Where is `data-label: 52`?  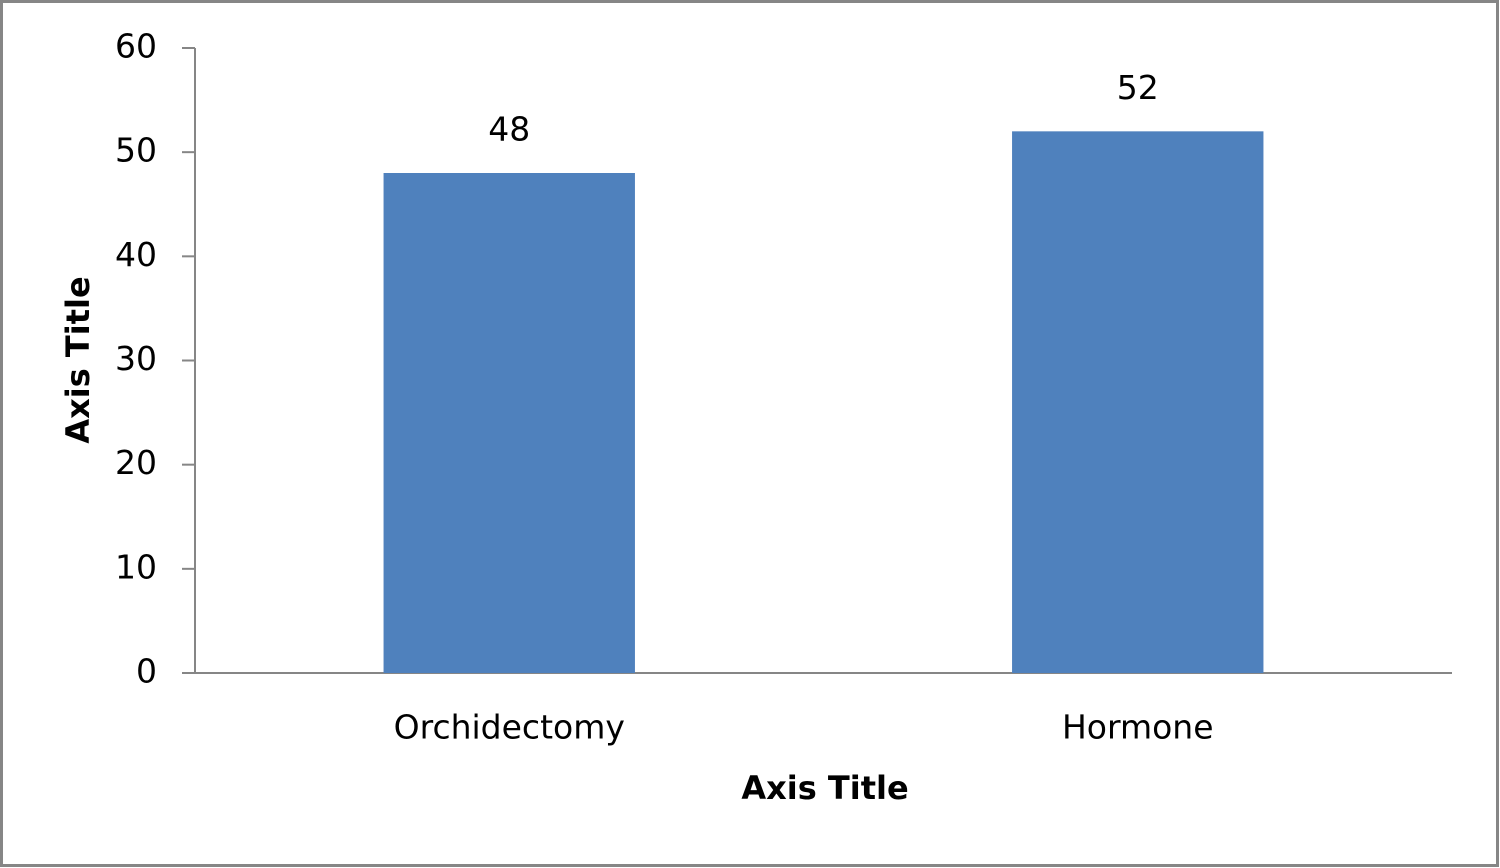 data-label: 52 is located at coordinates (1138, 87).